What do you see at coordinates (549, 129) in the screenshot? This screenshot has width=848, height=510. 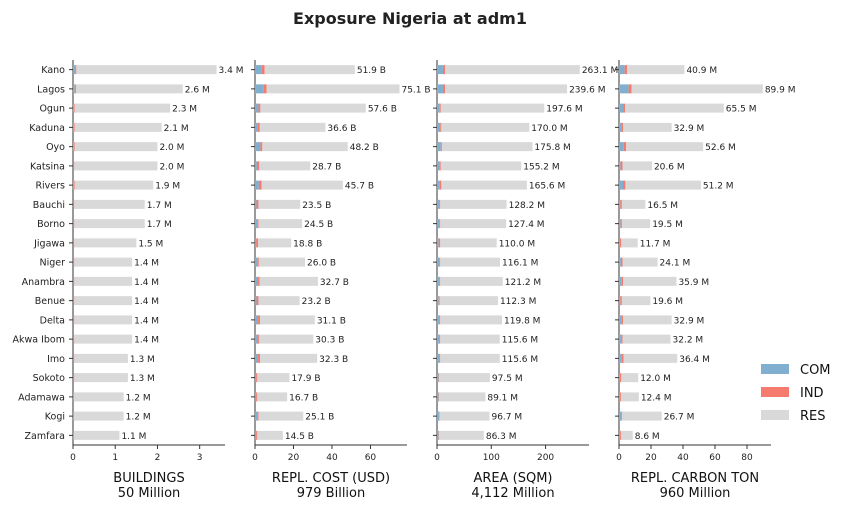 I see `bar-value-label: 170.0 M` at bounding box center [549, 129].